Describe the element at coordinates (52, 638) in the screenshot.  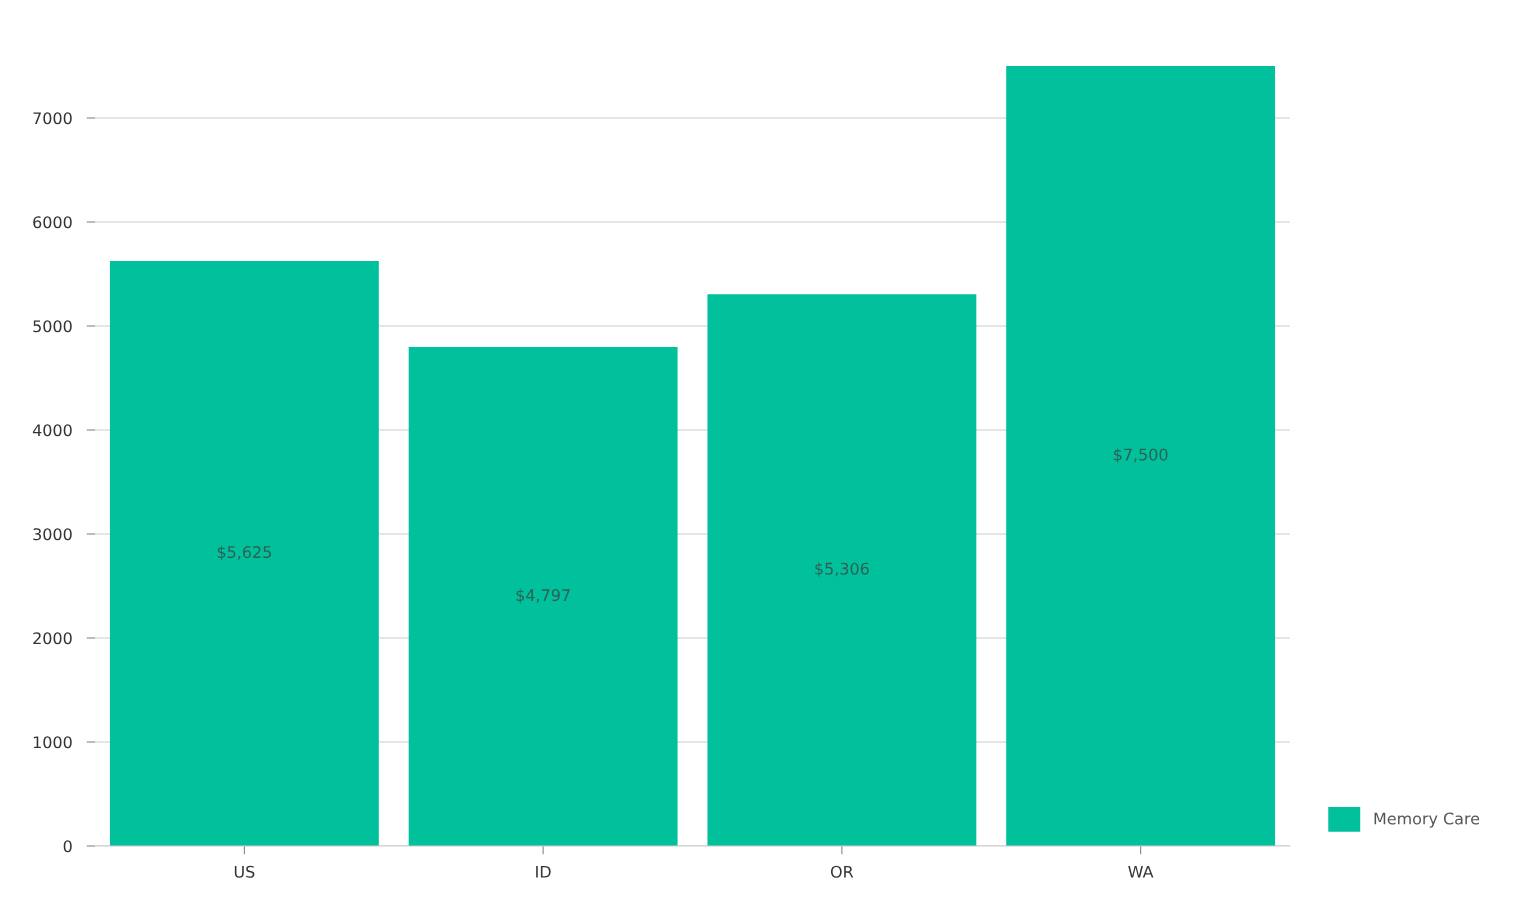
I see `y-tick-label: 2000` at that location.